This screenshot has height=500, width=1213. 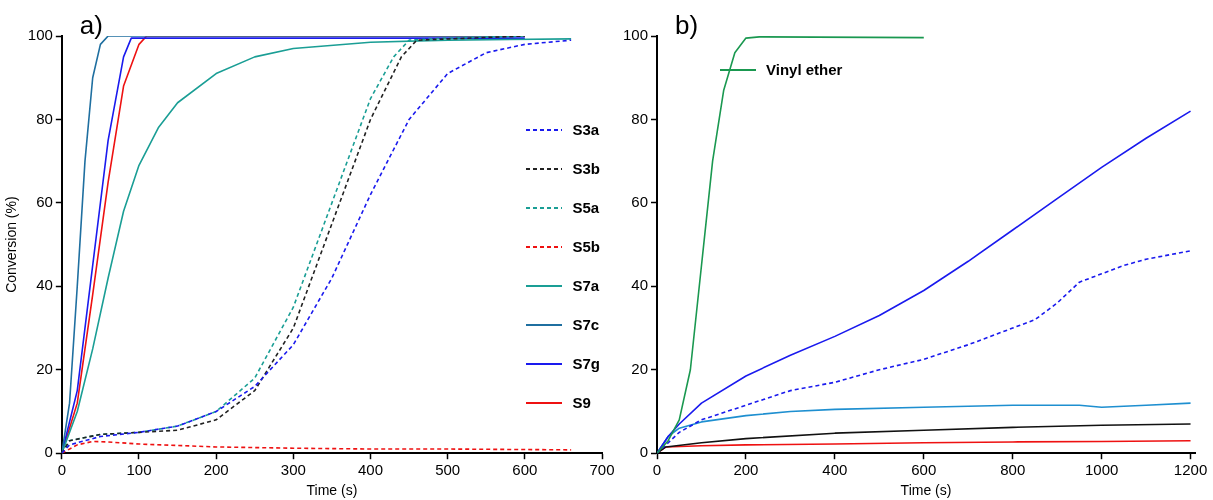 I want to click on x-tick-label: 700, so click(x=602, y=470).